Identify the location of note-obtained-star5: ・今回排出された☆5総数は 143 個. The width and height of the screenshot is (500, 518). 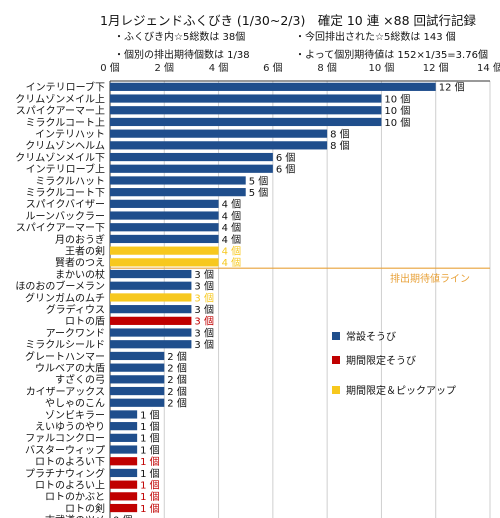
(375, 37).